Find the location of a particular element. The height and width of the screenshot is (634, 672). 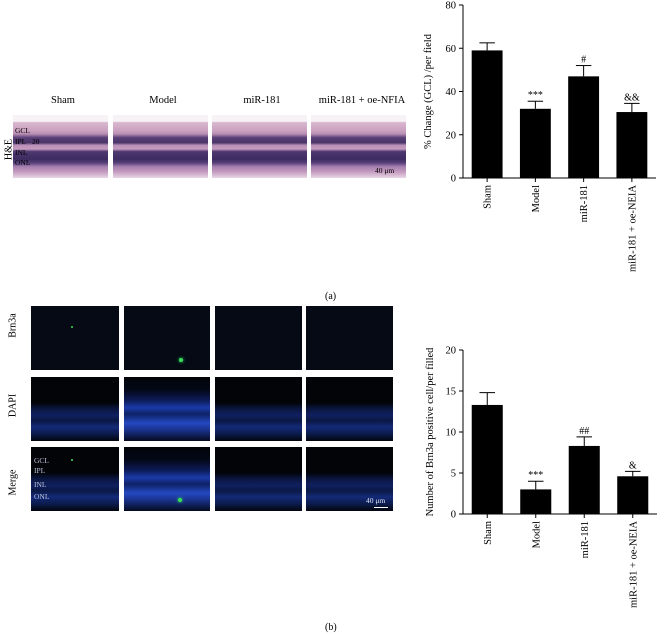

y-tick-label: 15 is located at coordinates (451, 392).